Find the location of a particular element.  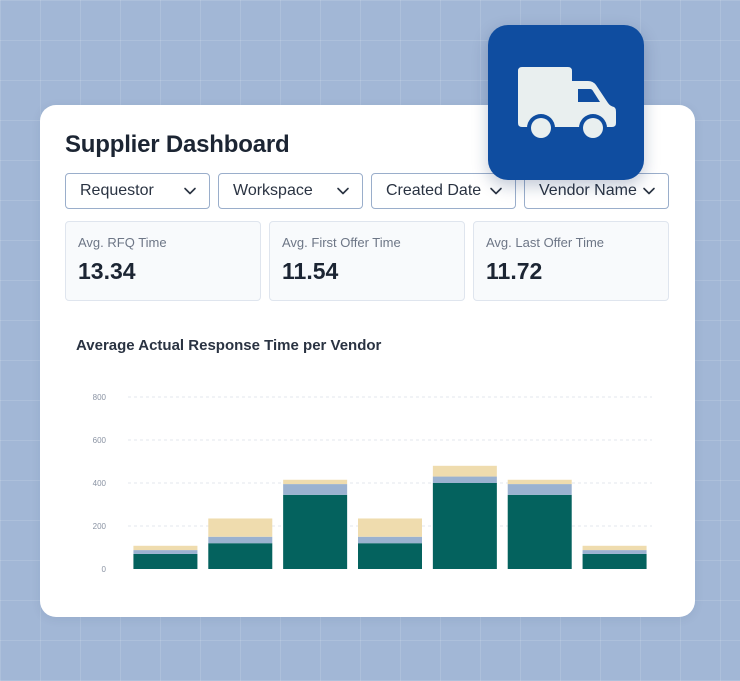

filter-requestor-dropdown: Requestor is located at coordinates (137, 191).